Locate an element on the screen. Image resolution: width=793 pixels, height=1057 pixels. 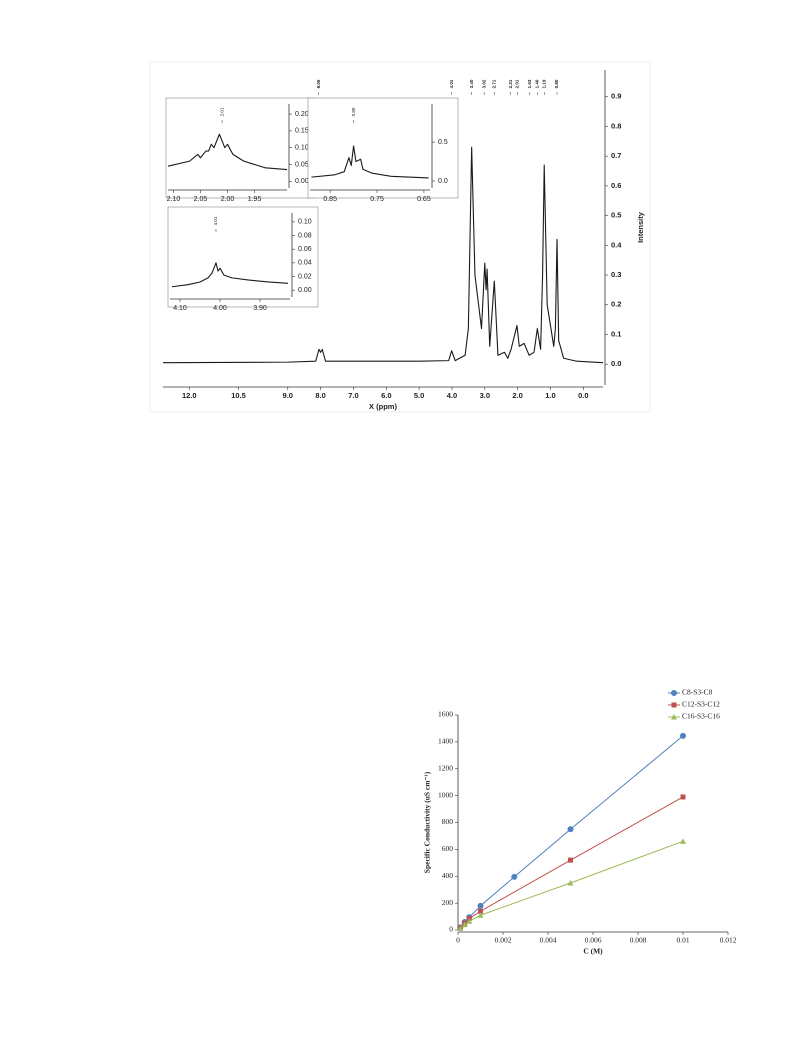
peak-label: 2.01 is located at coordinates (516, 83).